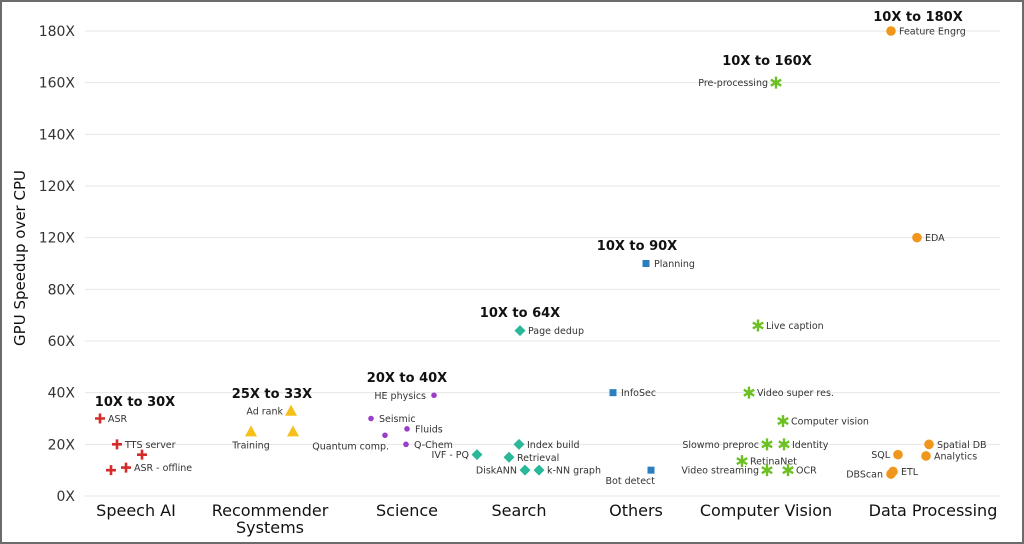  Describe the element at coordinates (766, 61) in the screenshot. I see `range-label: 10X to 160X` at that location.